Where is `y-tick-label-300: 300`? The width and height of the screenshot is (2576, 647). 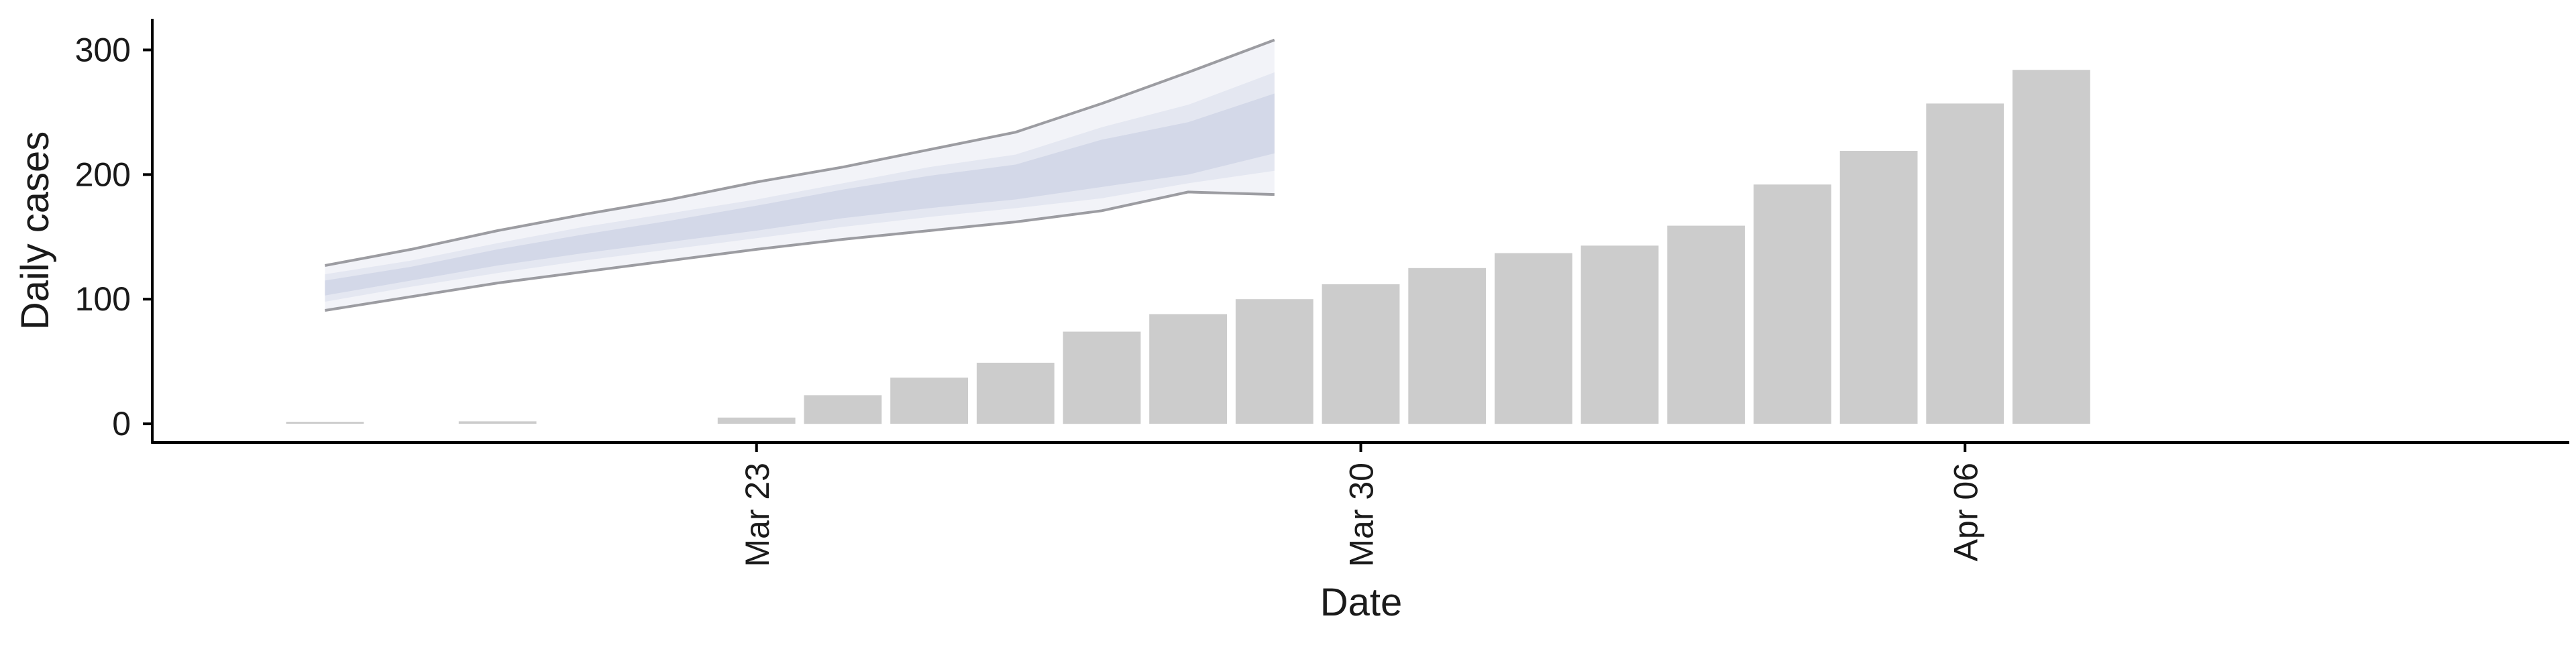 y-tick-label-300: 300 is located at coordinates (103, 50).